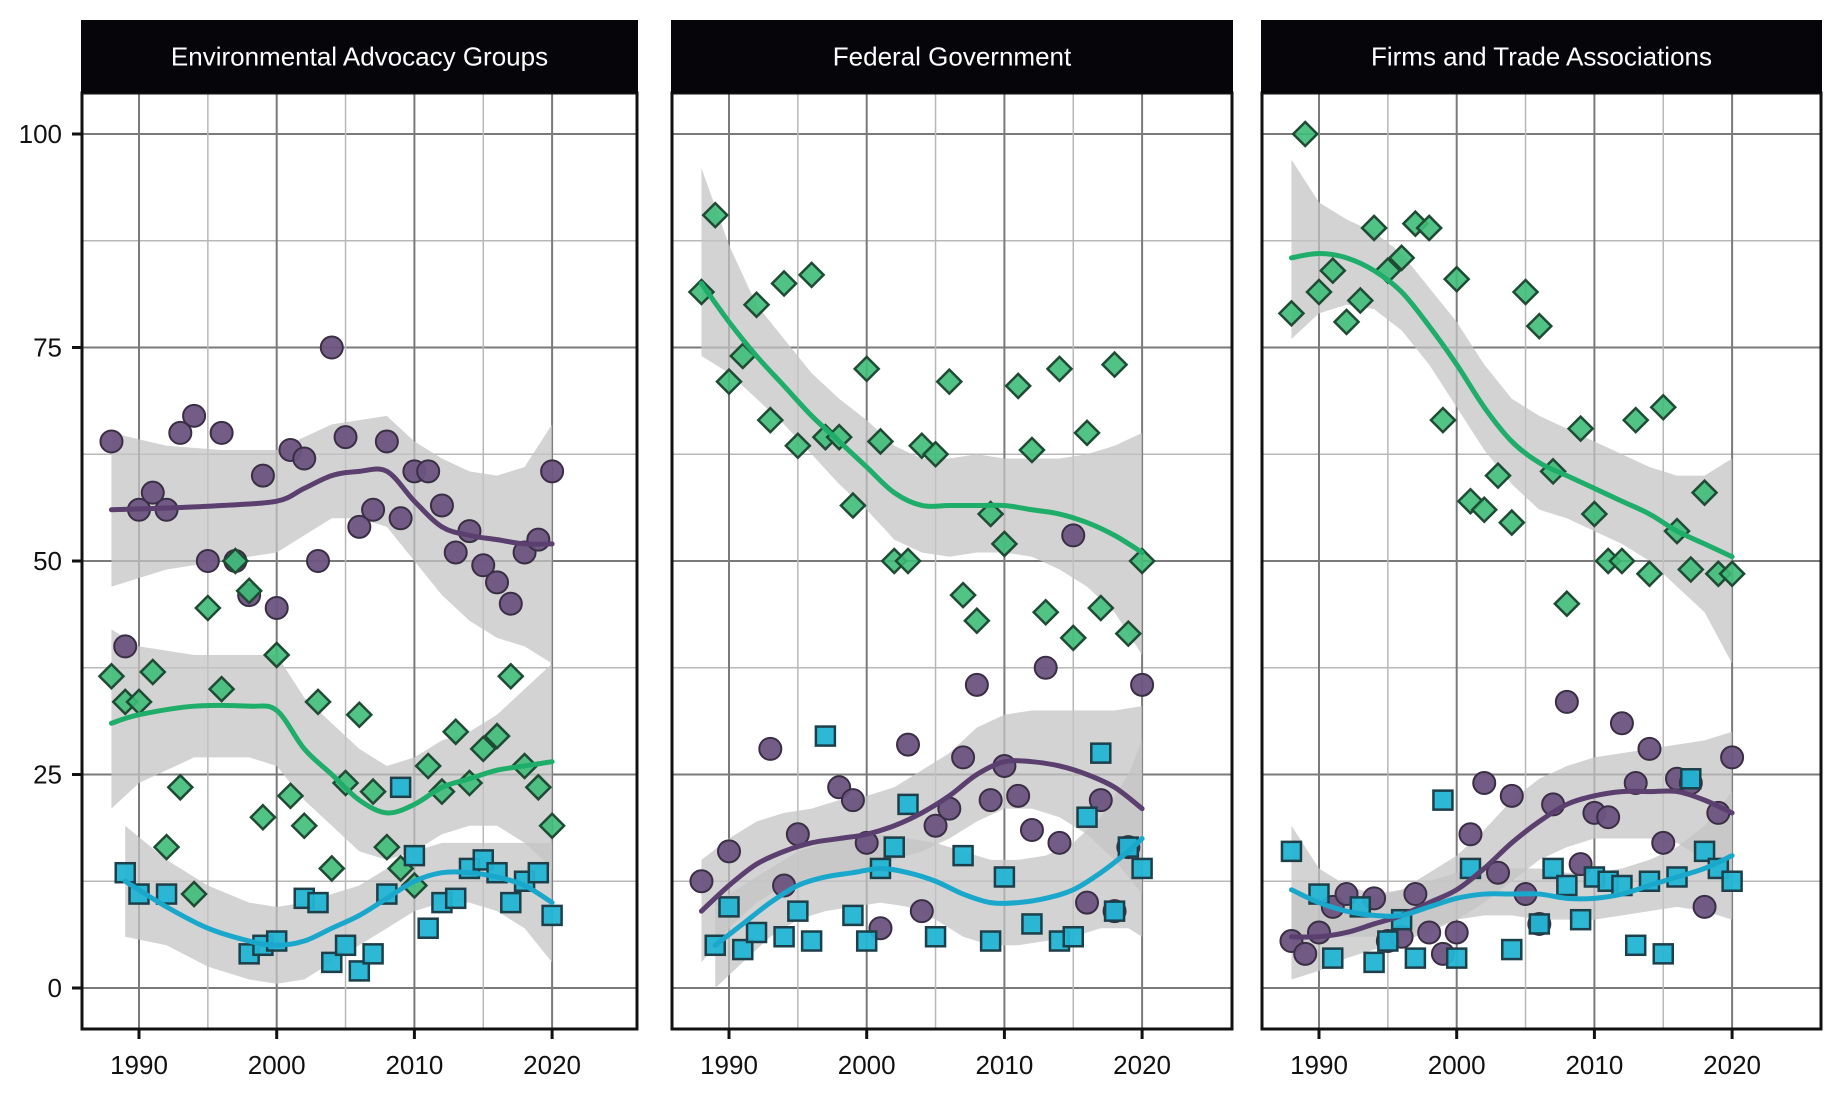 The width and height of the screenshot is (1846, 1098). I want to click on y-tick-label: 50, so click(47, 561).